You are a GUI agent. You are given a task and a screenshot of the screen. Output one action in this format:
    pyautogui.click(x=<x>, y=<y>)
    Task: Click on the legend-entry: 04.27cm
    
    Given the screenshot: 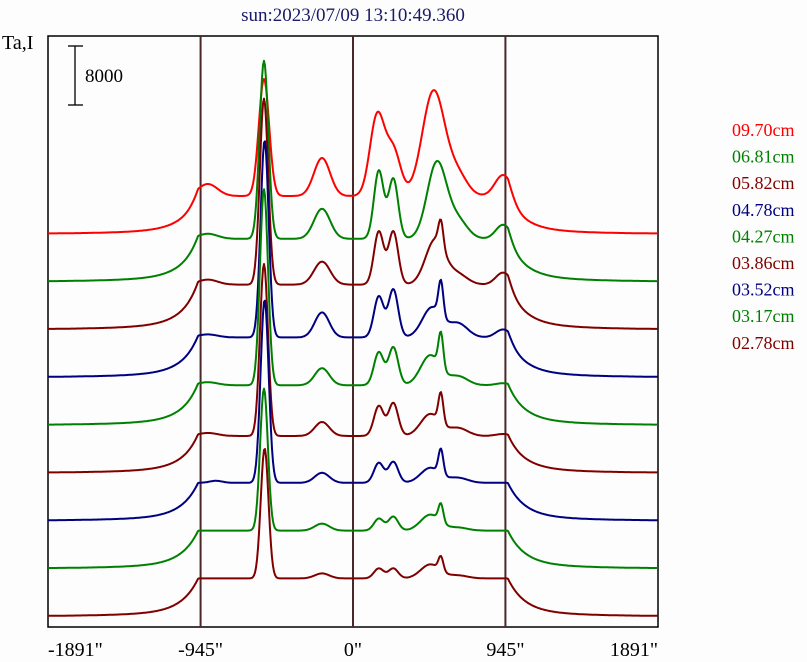 What is the action you would take?
    pyautogui.click(x=763, y=236)
    